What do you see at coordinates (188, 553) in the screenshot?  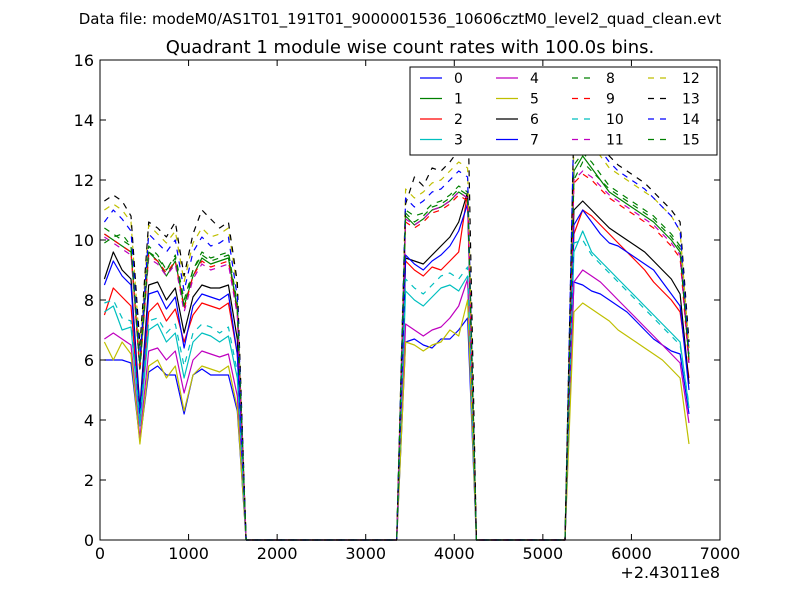 I see `x-tick-label: 1000` at bounding box center [188, 553].